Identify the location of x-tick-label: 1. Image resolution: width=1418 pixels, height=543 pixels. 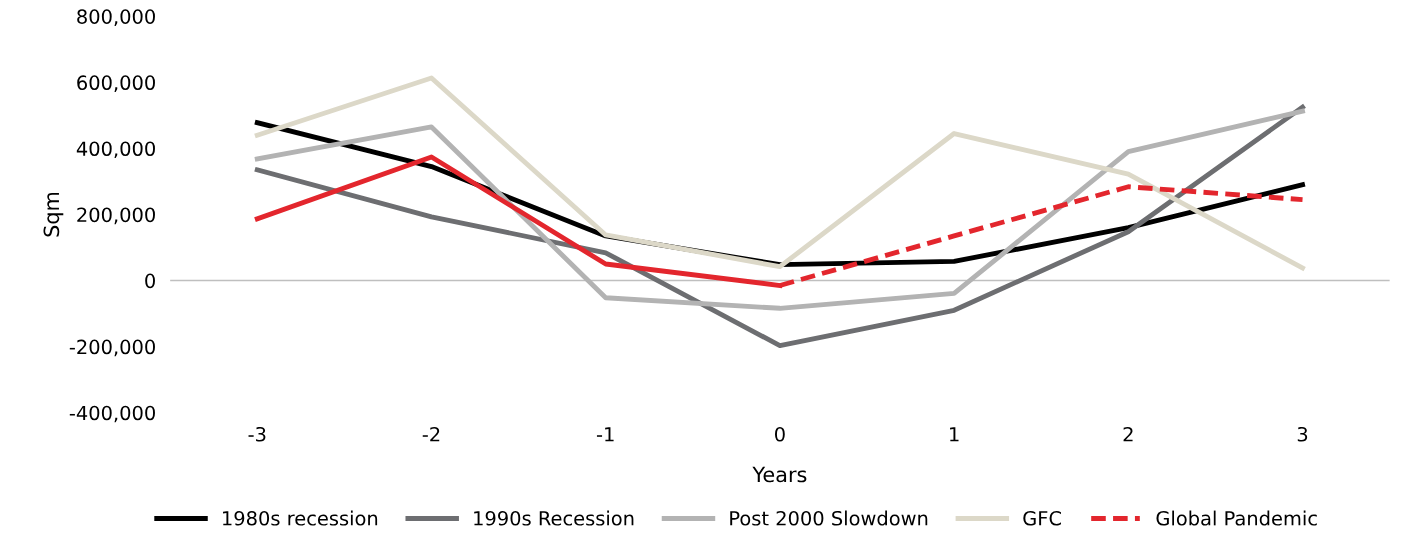
(954, 434).